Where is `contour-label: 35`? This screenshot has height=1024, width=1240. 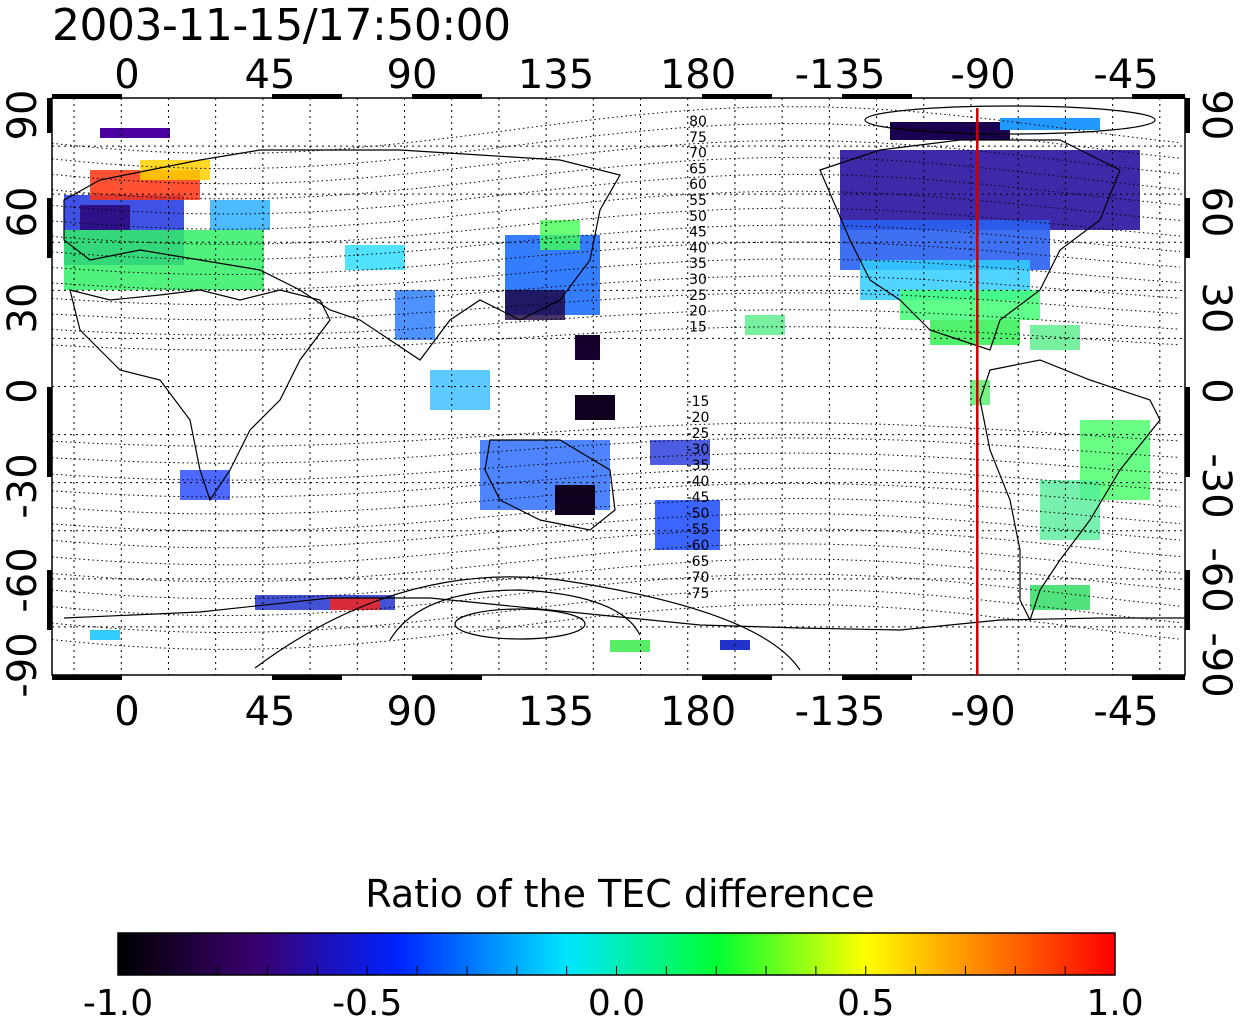
contour-label: 35 is located at coordinates (698, 264).